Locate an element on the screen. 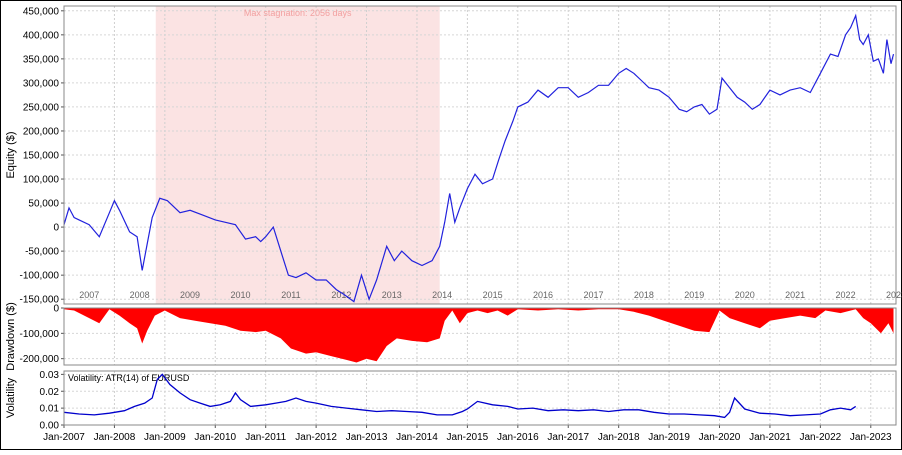 This screenshot has width=902, height=455. year-label: 2017 is located at coordinates (593, 295).